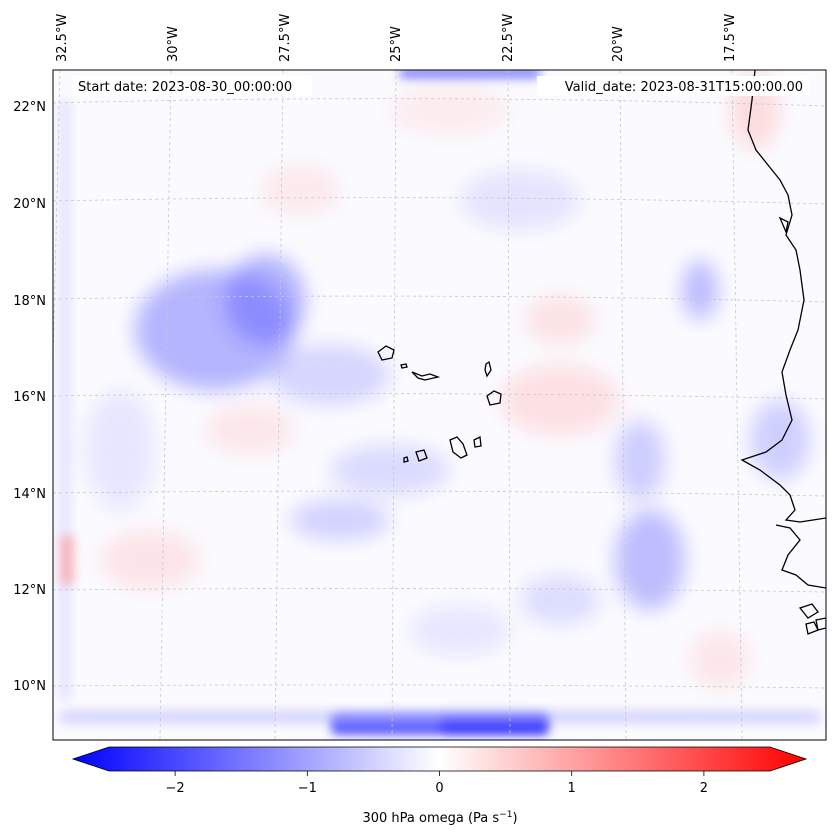 The width and height of the screenshot is (837, 839). Describe the element at coordinates (508, 38) in the screenshot. I see `lon-tick-label: 22.5°W` at that location.